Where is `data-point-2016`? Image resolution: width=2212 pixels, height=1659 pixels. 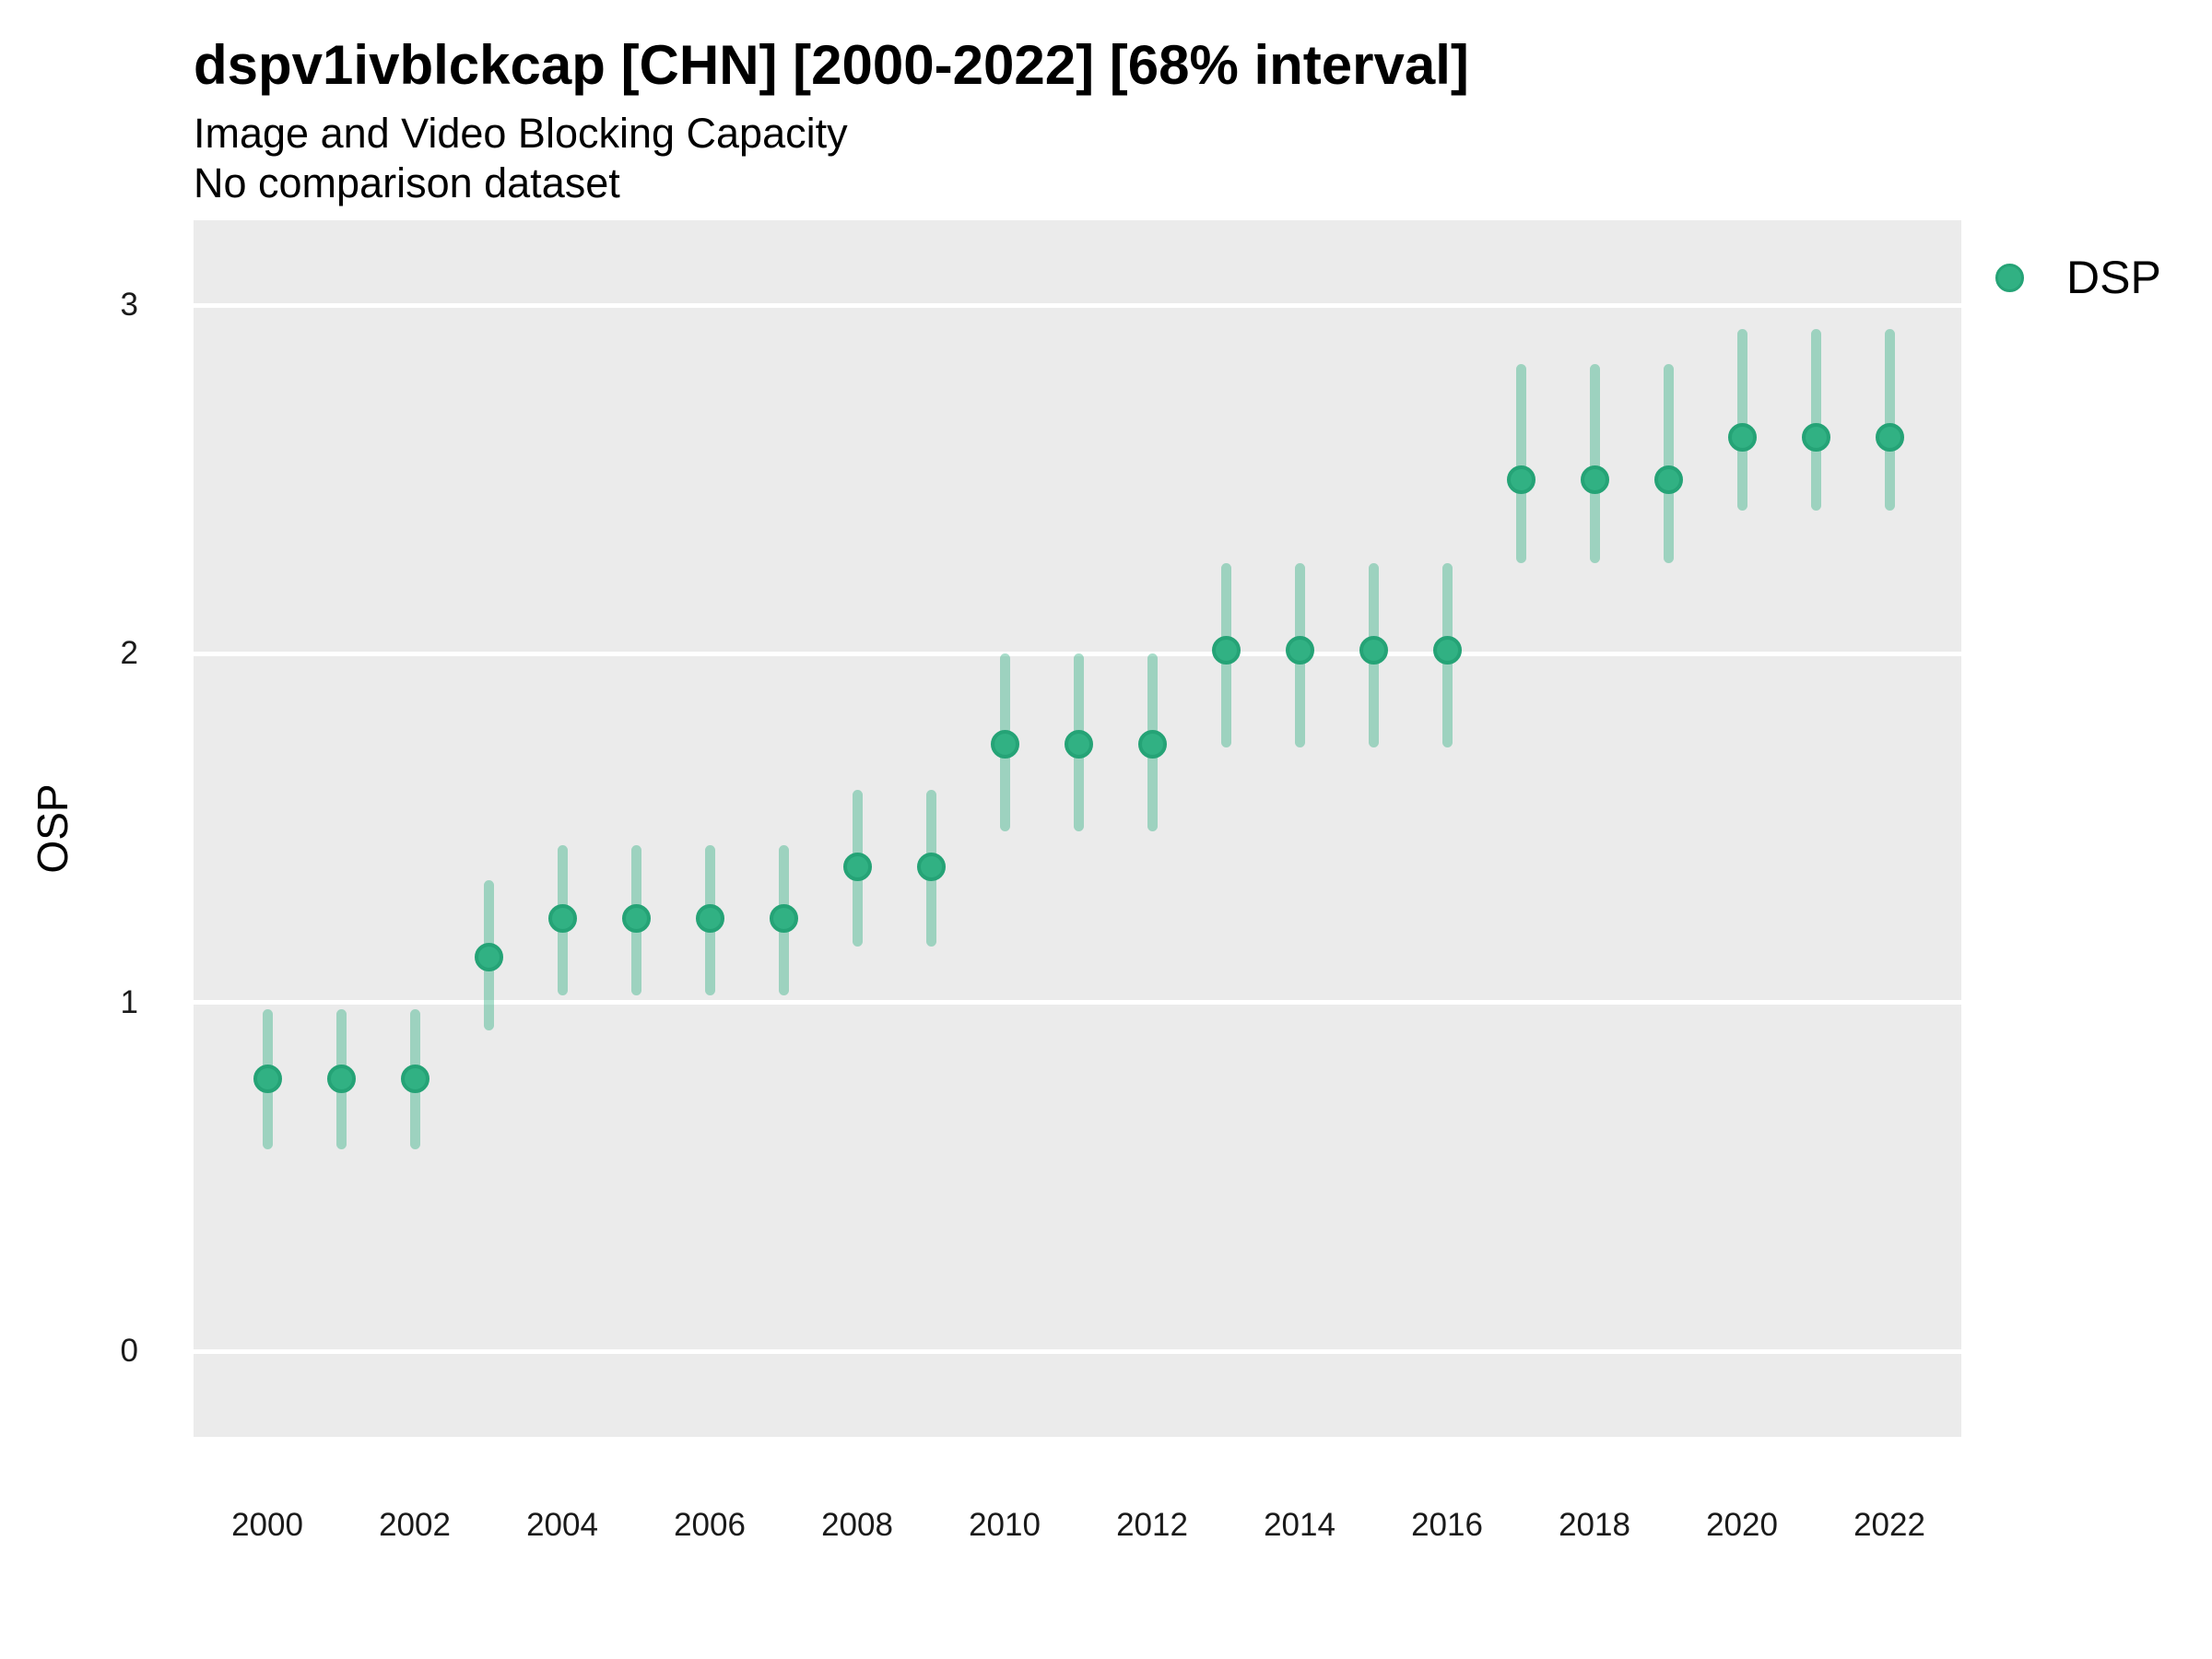 data-point-2016 is located at coordinates (1447, 650).